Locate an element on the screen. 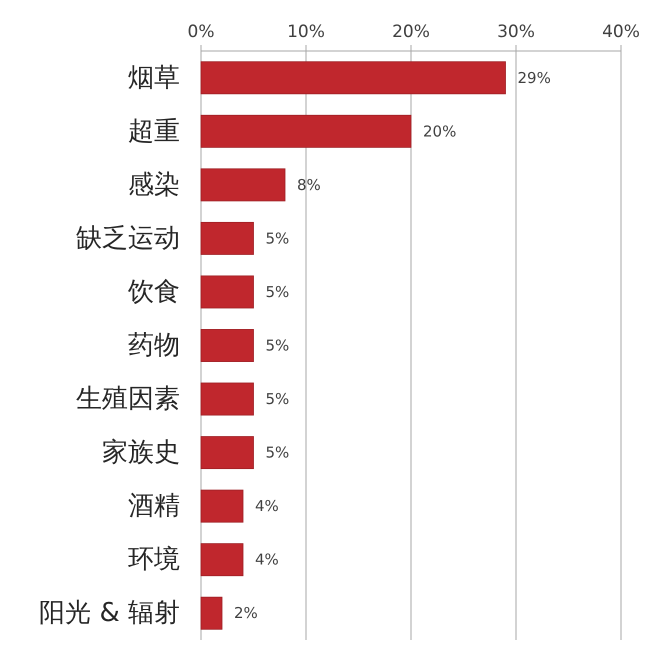 The width and height of the screenshot is (658, 649). y-tick-label: 家族史 is located at coordinates (141, 453).